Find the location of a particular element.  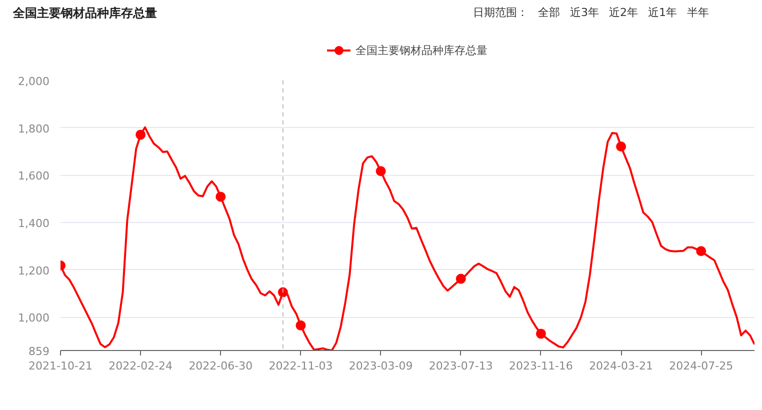

y-tick-label: 1,600 is located at coordinates (34, 176).